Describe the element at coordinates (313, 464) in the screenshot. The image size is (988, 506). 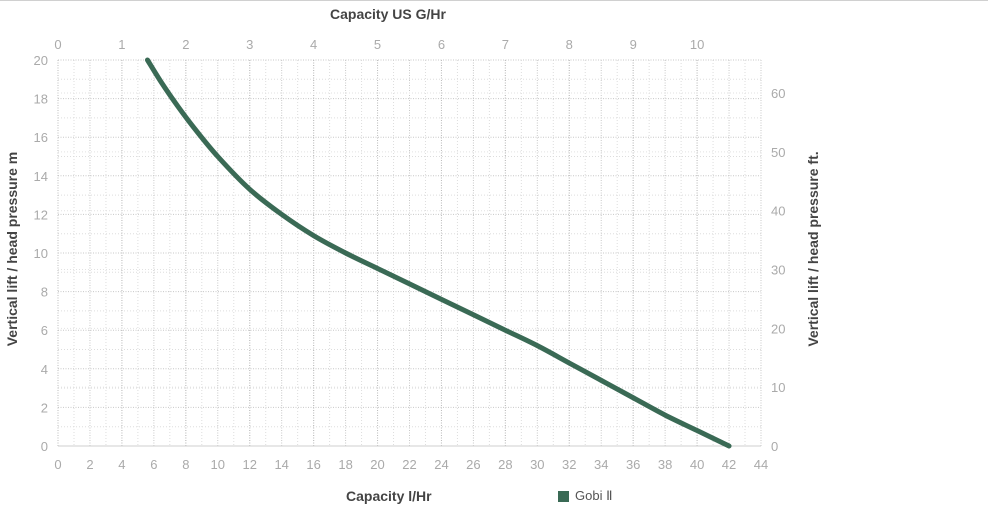
I see `x-tick-label: 16` at that location.